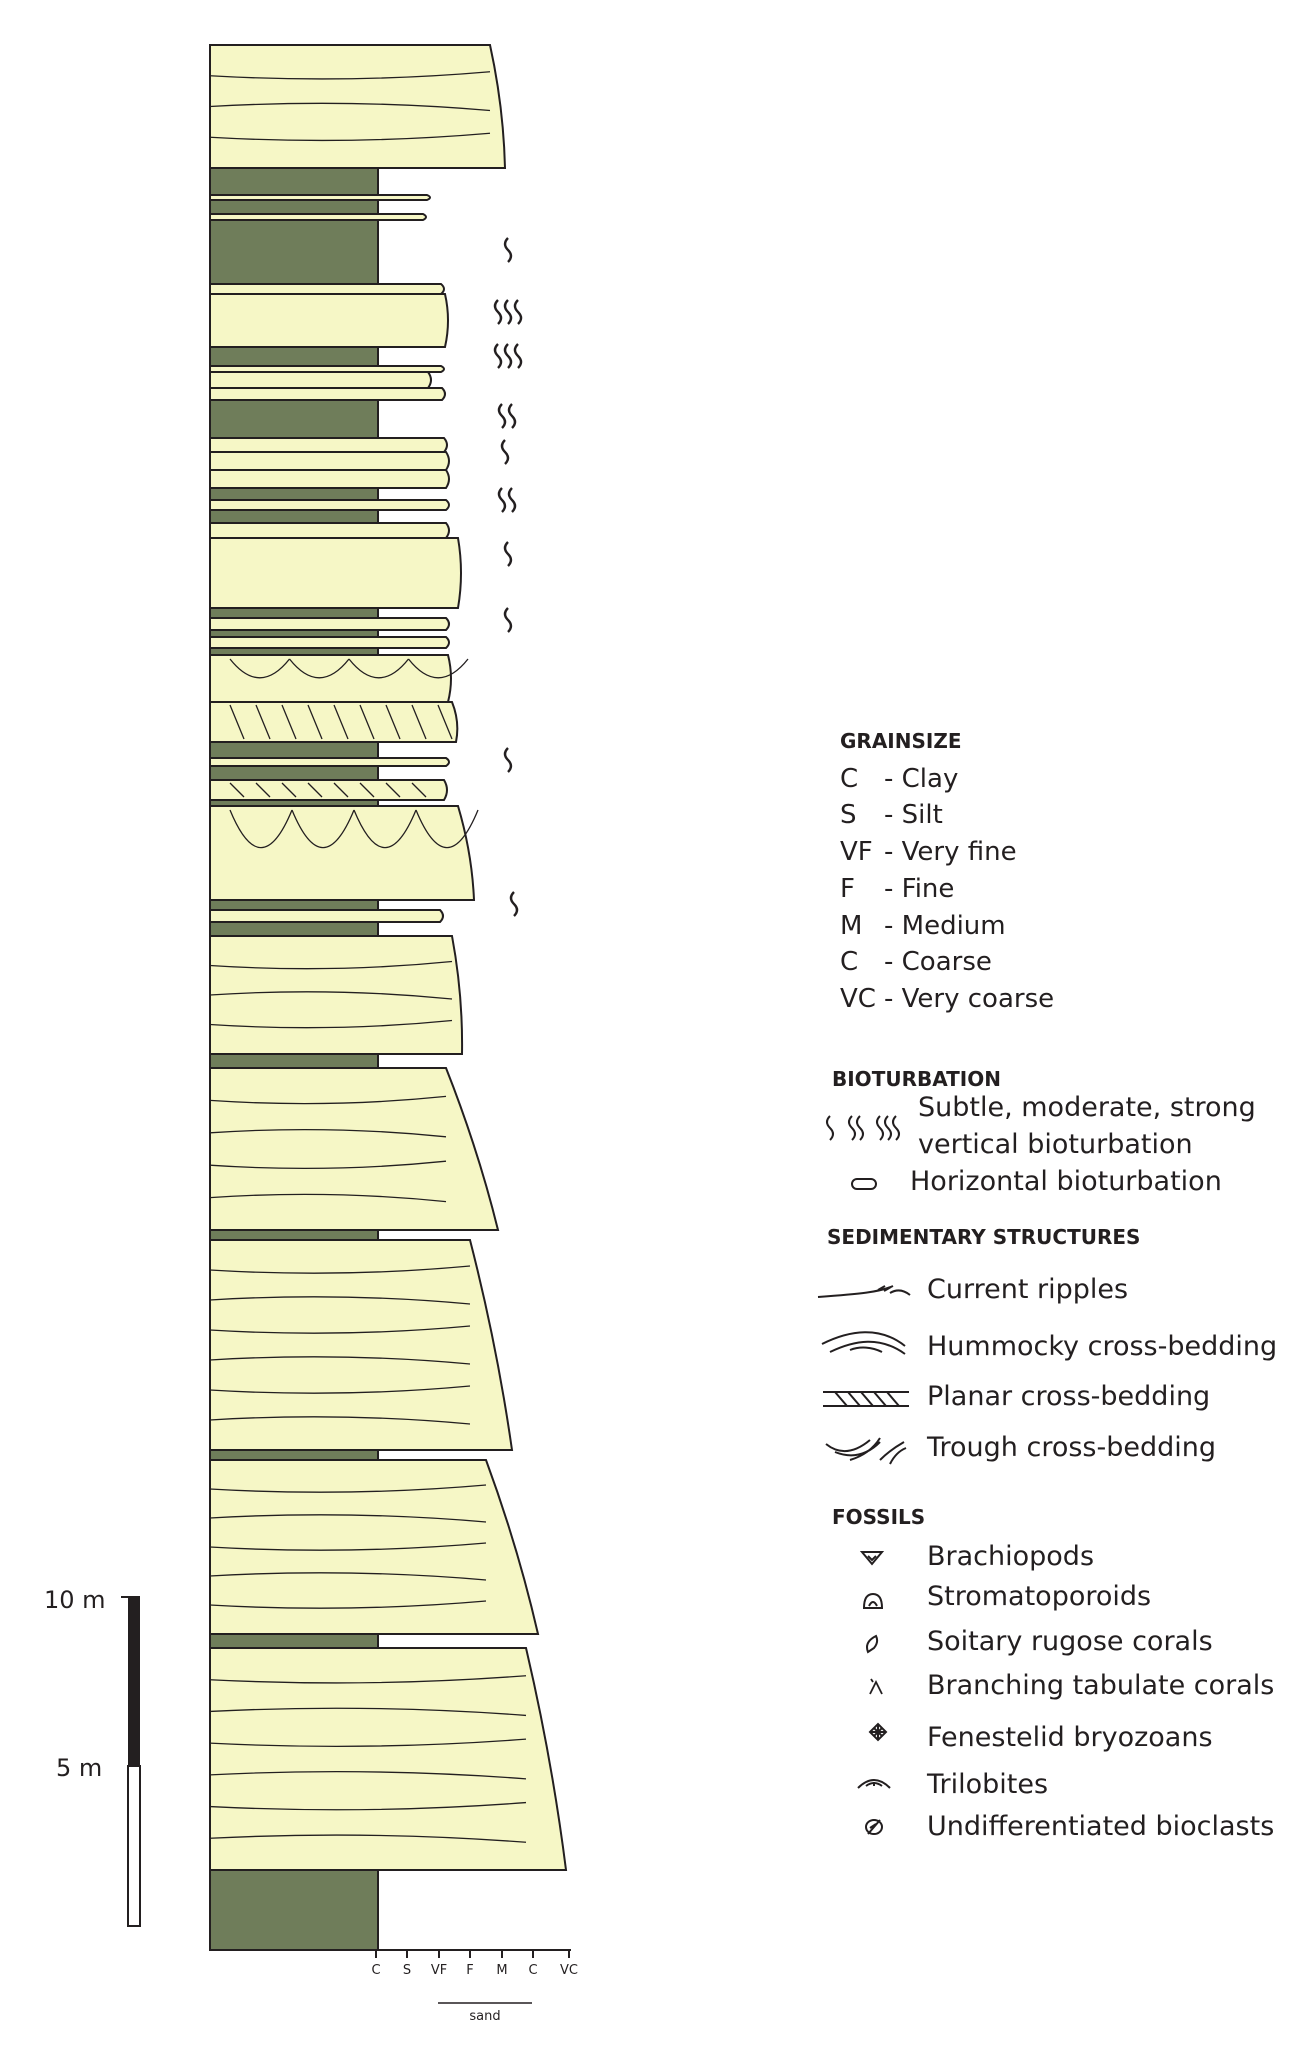  What do you see at coordinates (830, 1128) in the screenshot?
I see `bioturbation-subtle-icon` at bounding box center [830, 1128].